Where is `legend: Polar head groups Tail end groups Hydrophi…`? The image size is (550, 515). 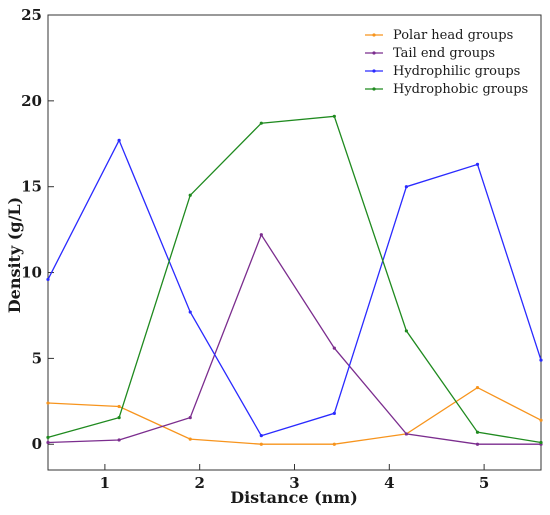 legend: Polar head groups Tail end groups Hydrophi… is located at coordinates (446, 62).